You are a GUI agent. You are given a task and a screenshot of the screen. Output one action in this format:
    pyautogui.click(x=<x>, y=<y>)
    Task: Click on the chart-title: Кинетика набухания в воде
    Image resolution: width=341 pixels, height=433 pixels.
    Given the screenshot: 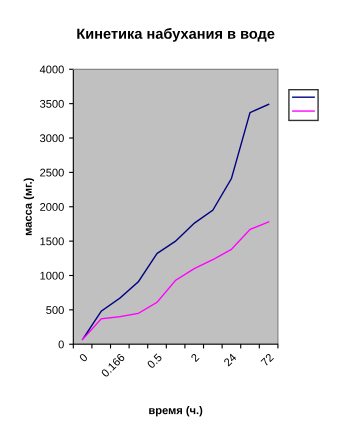 What is the action you would take?
    pyautogui.click(x=175, y=35)
    